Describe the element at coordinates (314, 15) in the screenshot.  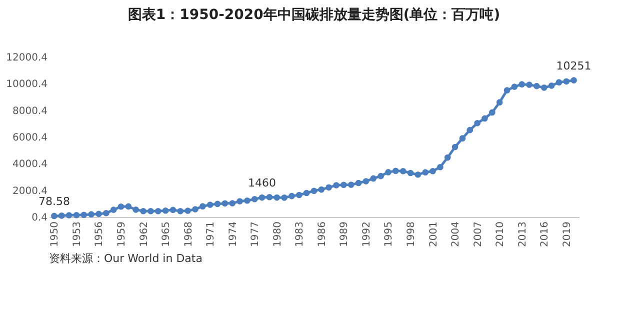
I see `chart-title: 图表1：1950-2020年中国碳排放量走势图(单位：百万吨)` at that location.